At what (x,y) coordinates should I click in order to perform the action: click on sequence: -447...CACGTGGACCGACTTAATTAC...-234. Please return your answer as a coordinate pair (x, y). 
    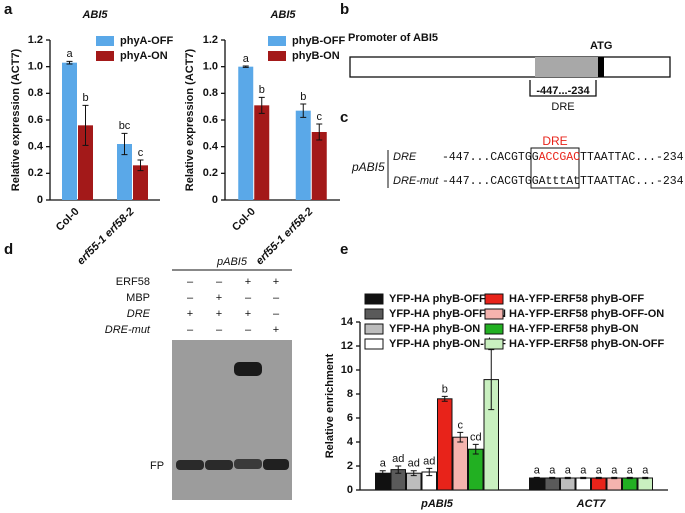
    Looking at the image, I should click on (563, 157).